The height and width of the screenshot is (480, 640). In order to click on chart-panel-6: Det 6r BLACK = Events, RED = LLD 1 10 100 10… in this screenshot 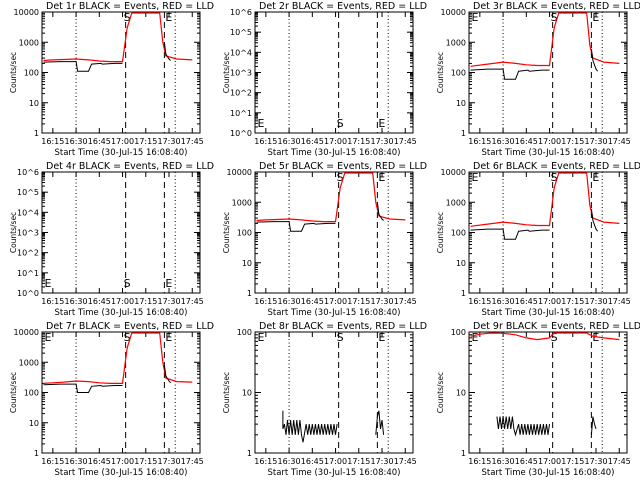, I will do `click(538, 239)`.